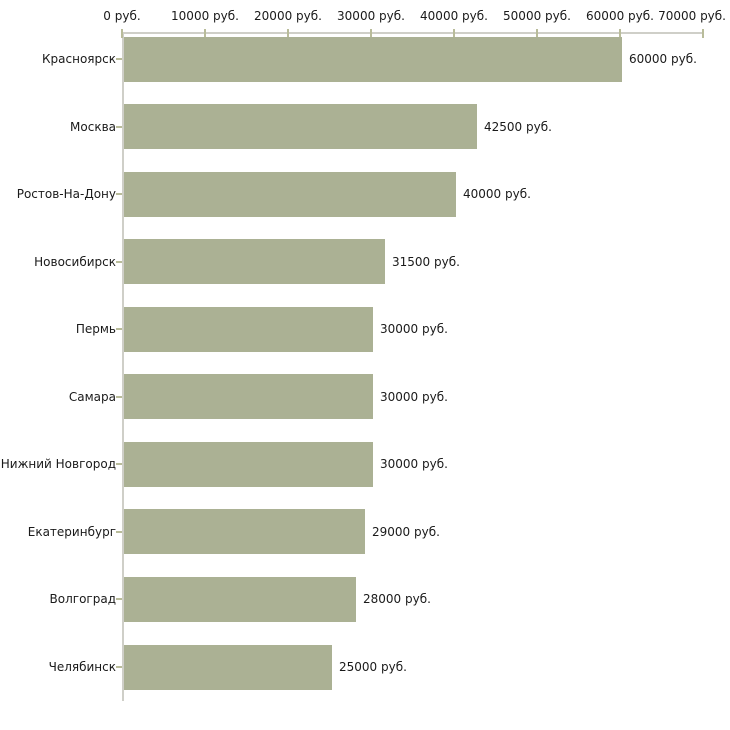  Describe the element at coordinates (92, 397) in the screenshot. I see `category-label: Самара` at that location.